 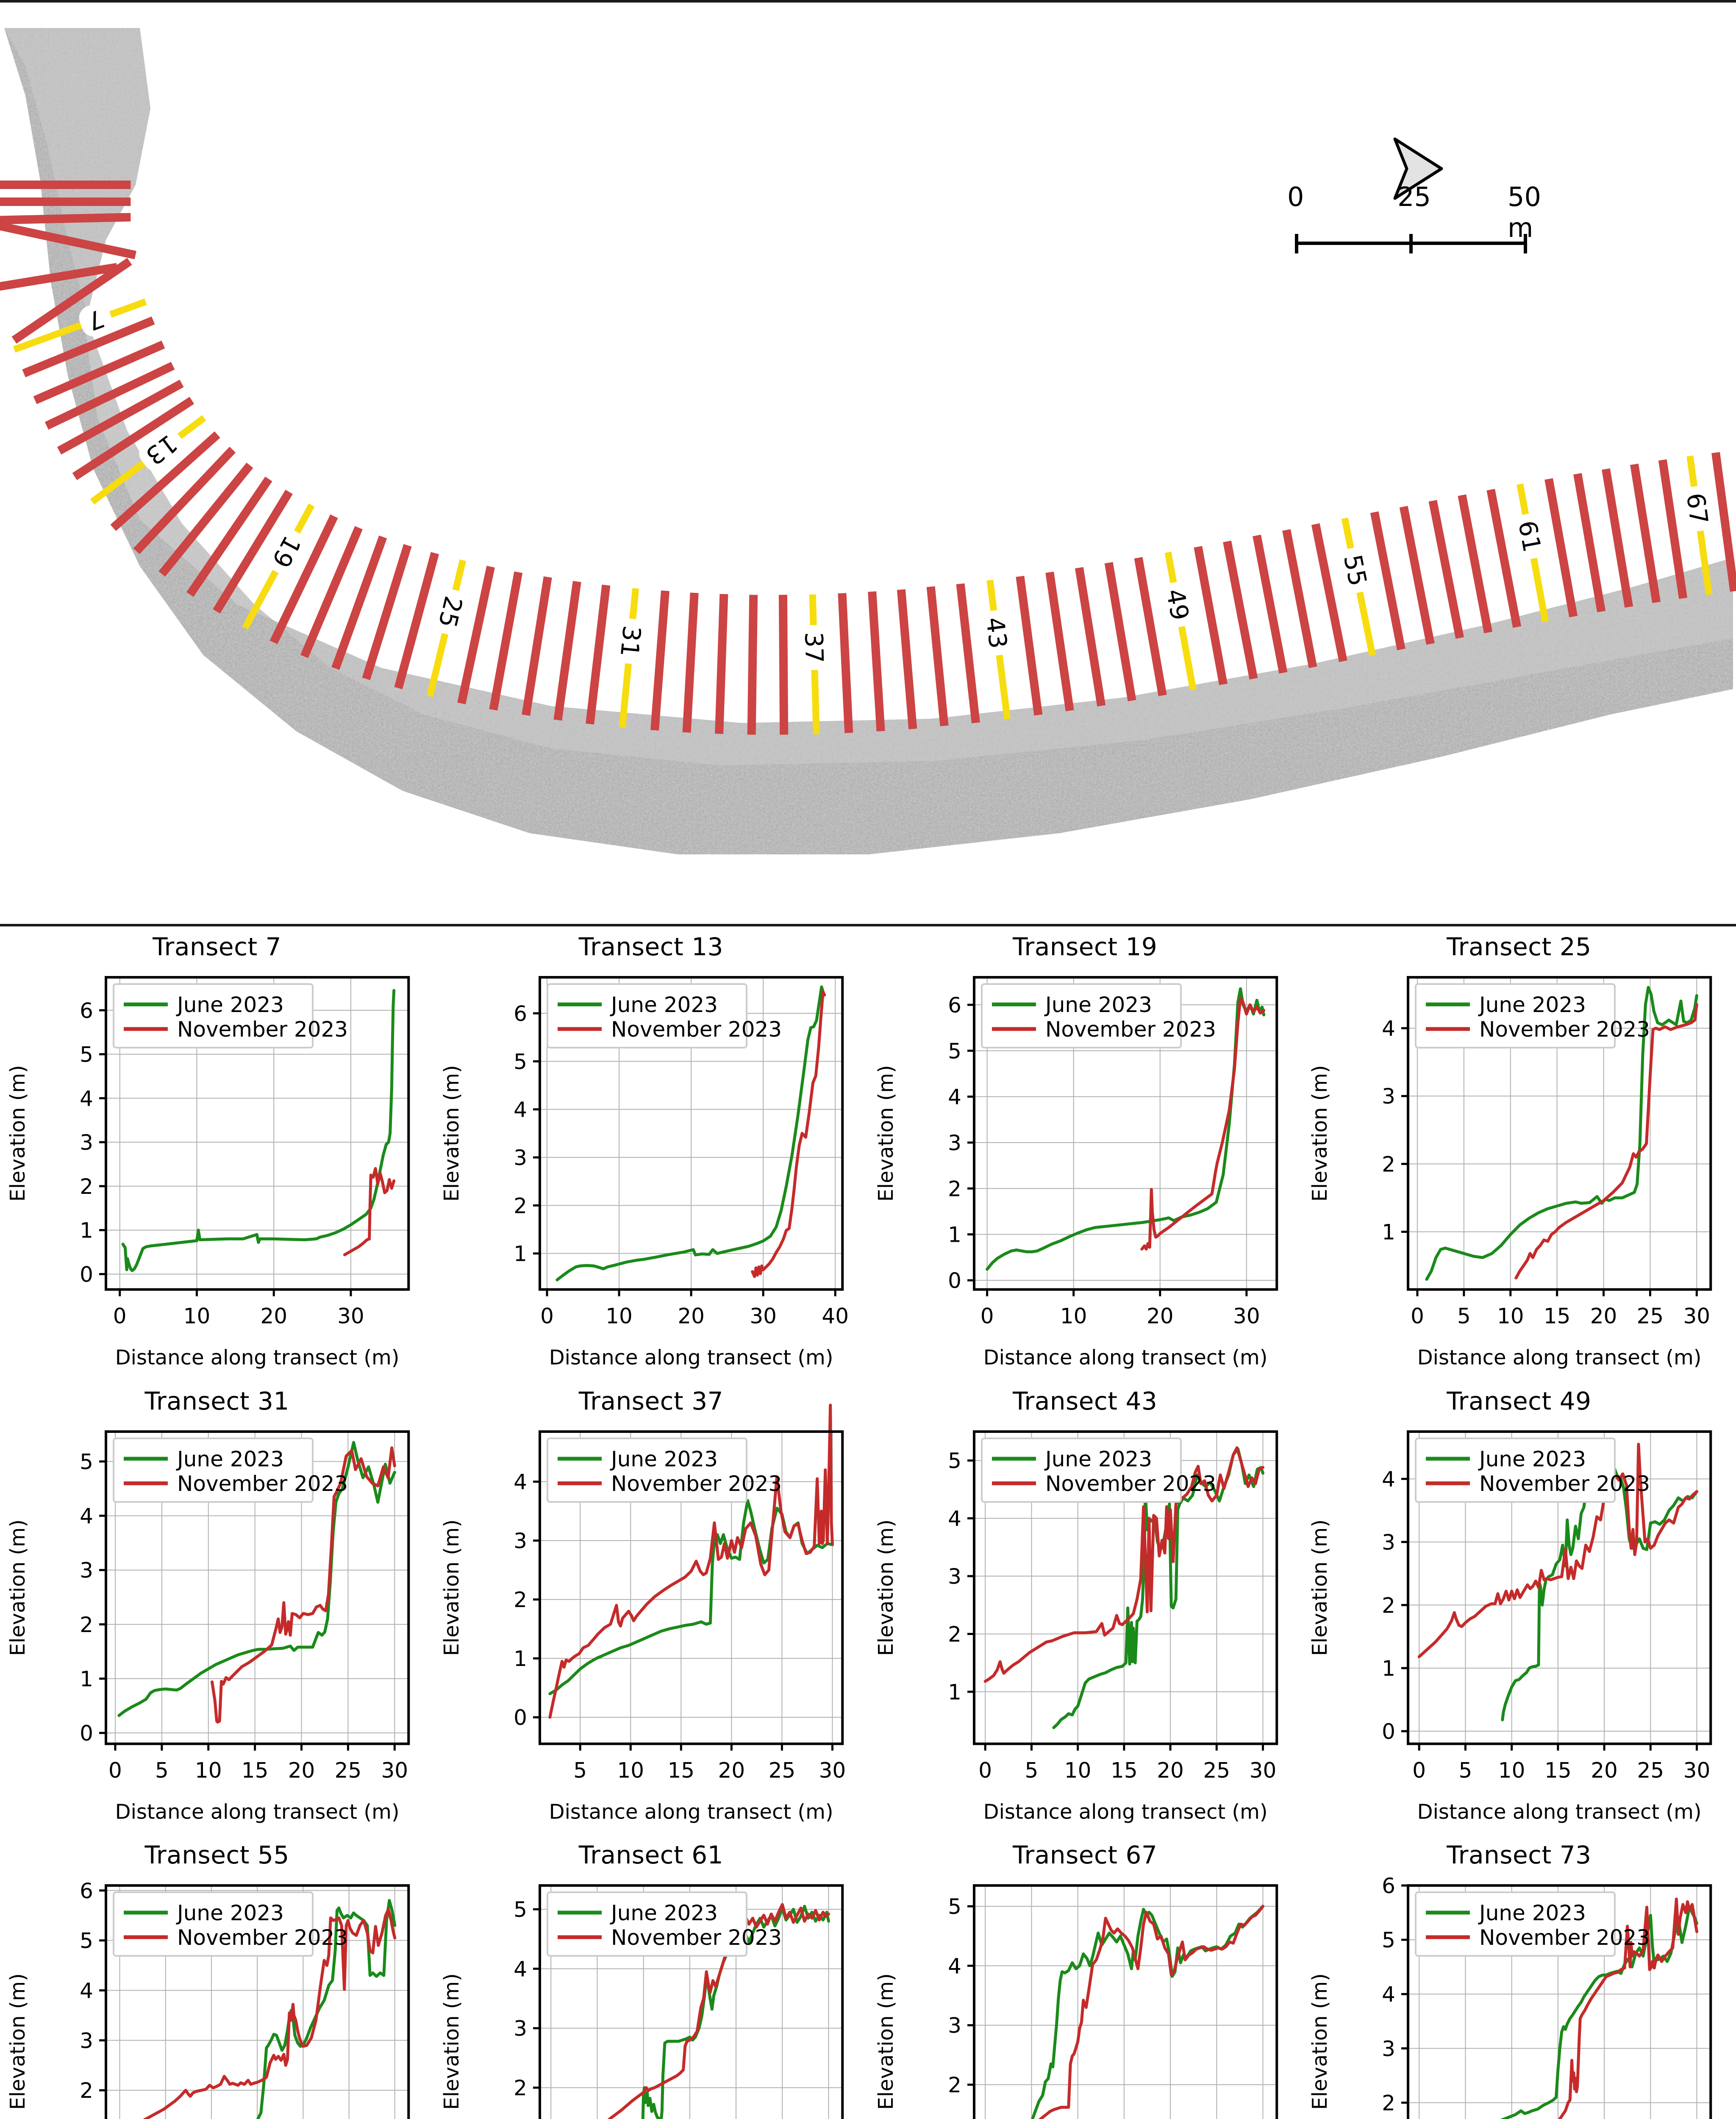 What do you see at coordinates (450, 612) in the screenshot?
I see `transect-label-text: 25` at bounding box center [450, 612].